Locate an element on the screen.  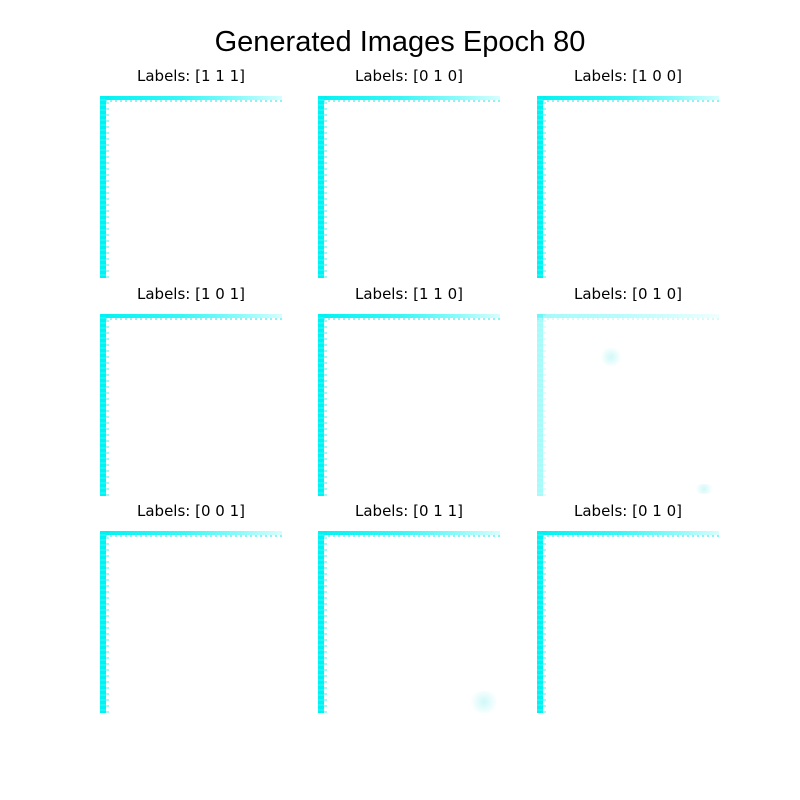
panel-label: Labels: [0 0 1] is located at coordinates (191, 511).